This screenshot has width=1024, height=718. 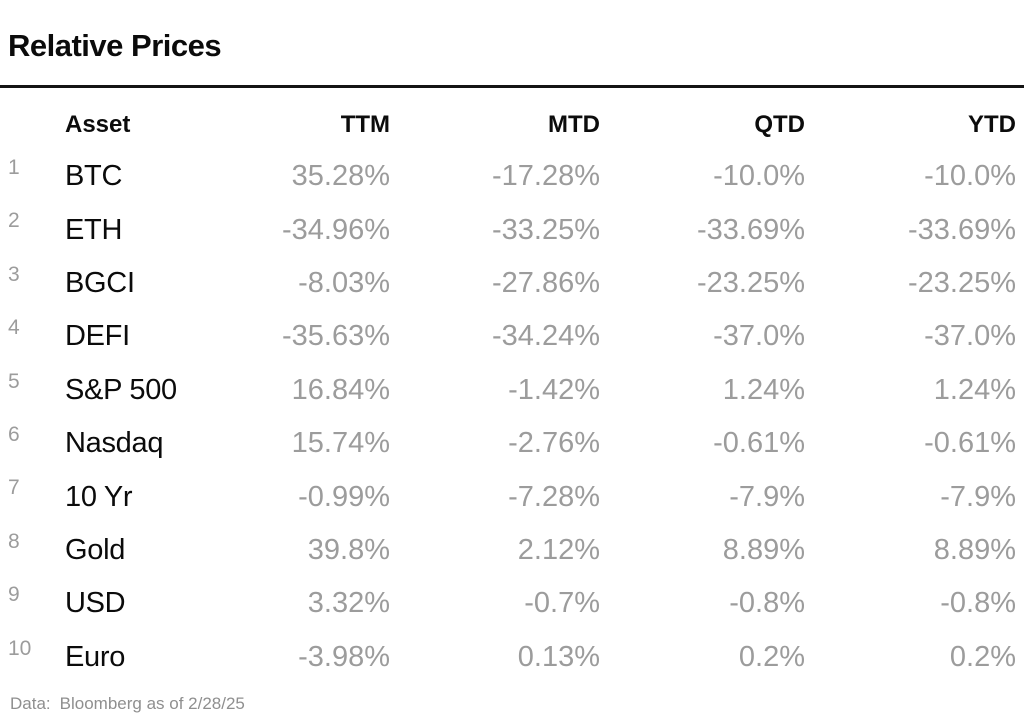 I want to click on row-number: 1, so click(x=14, y=167).